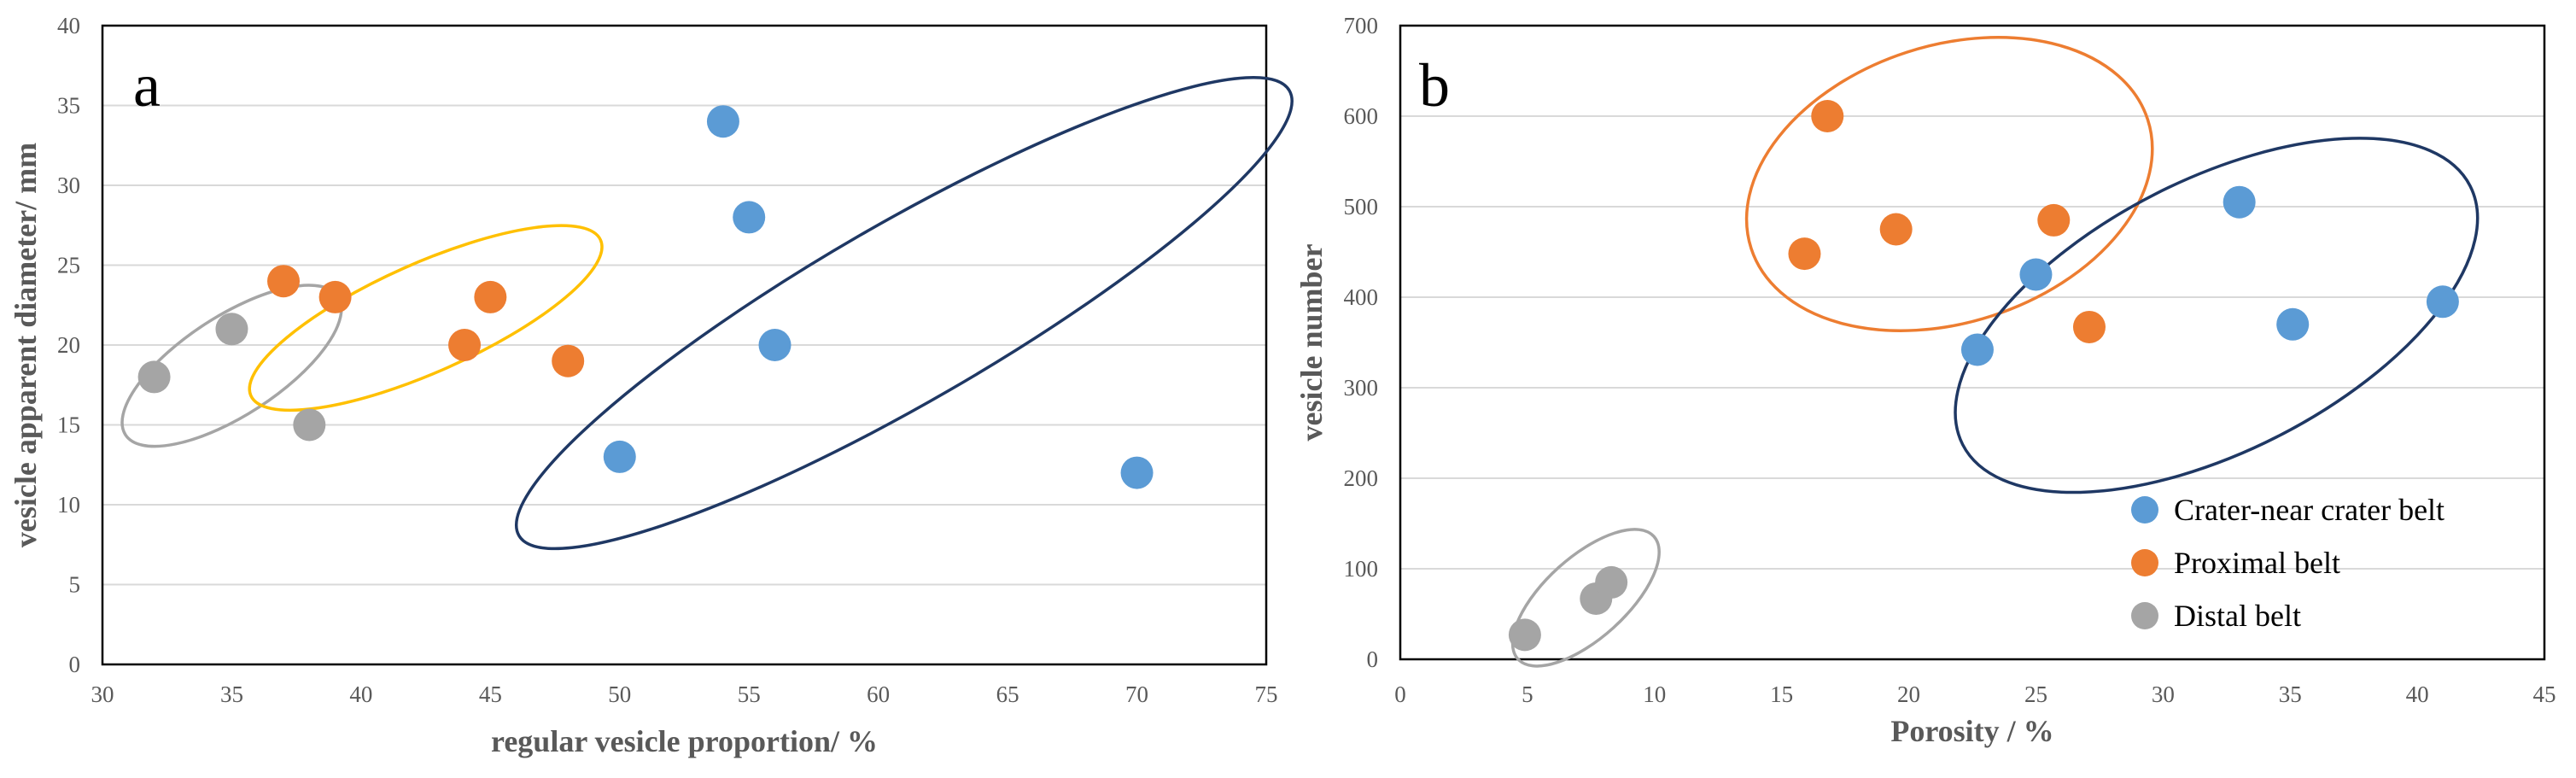 The image size is (2576, 778). I want to click on x-tick-label: 0, so click(1400, 694).